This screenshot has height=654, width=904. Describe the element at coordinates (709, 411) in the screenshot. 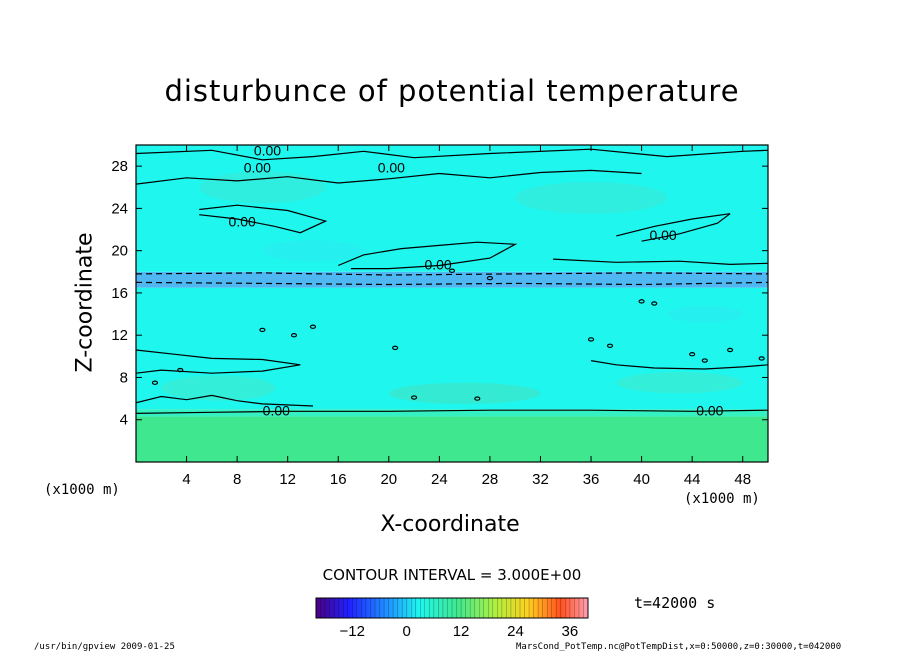

I see `contour-label-7: 0.00` at that location.